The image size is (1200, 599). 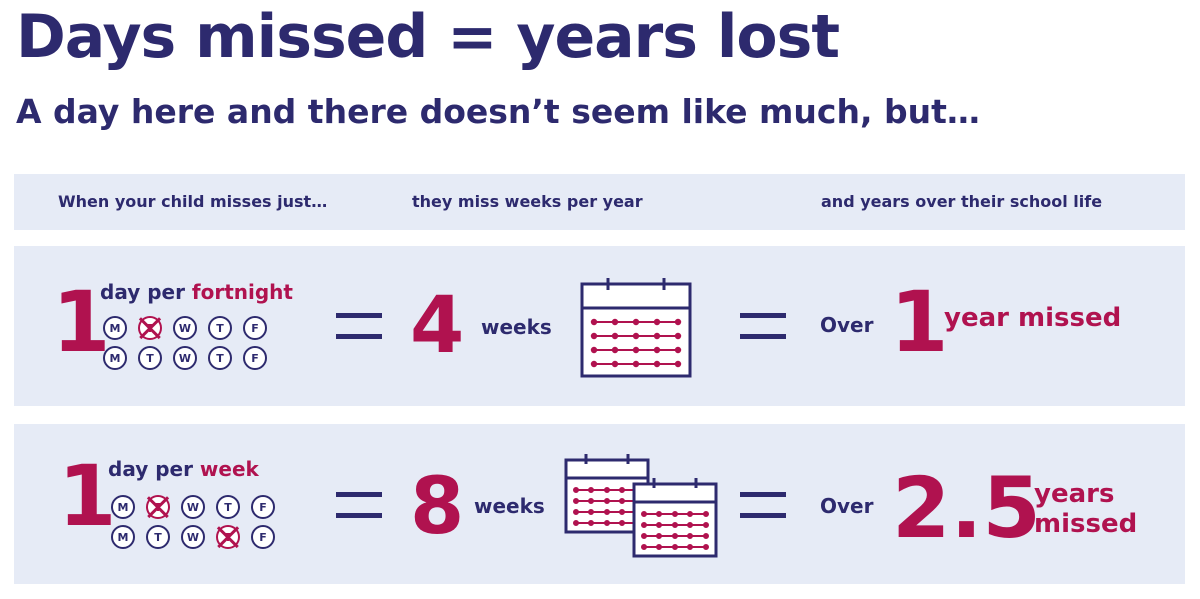 I want to click on years-label: year missed, so click(x=1033, y=318).